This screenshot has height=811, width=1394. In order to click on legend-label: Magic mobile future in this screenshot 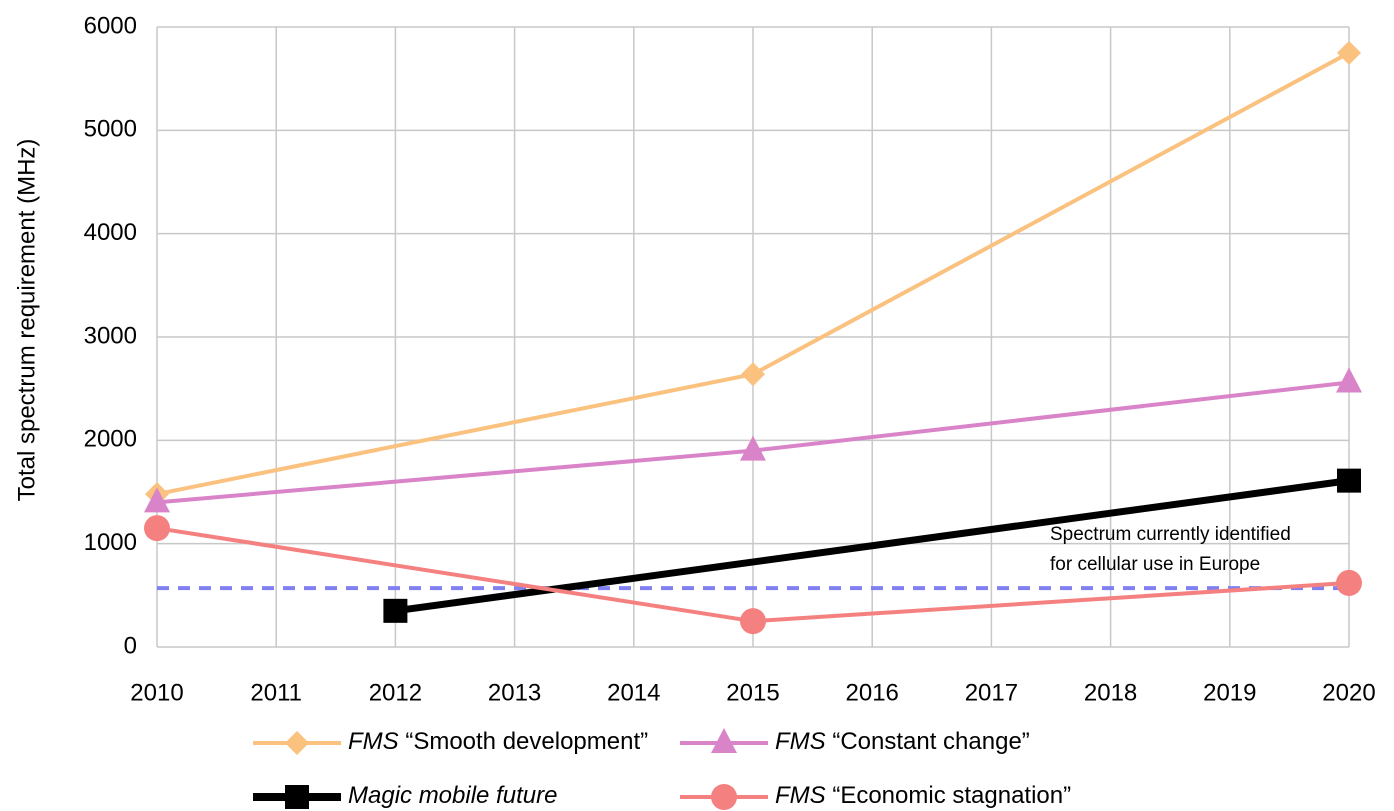, I will do `click(452, 795)`.